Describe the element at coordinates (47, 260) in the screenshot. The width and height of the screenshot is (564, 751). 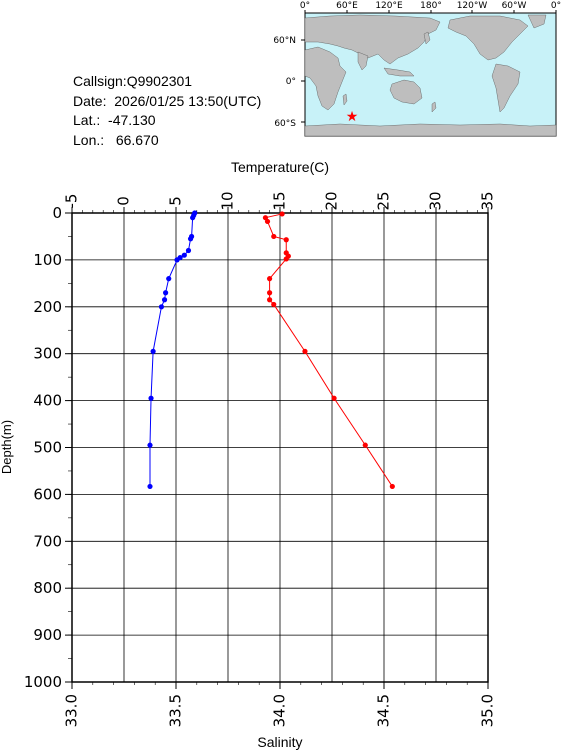
I see `depth-tick-label: 100` at that location.